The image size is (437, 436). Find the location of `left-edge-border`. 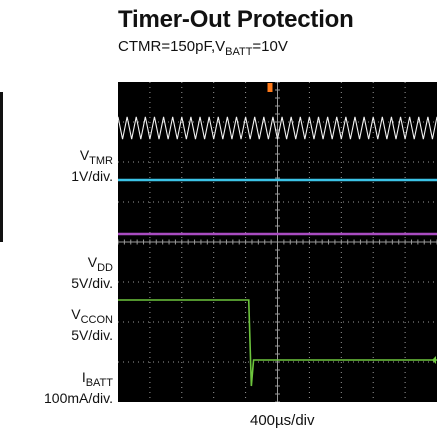

left-edge-border is located at coordinates (1, 167).